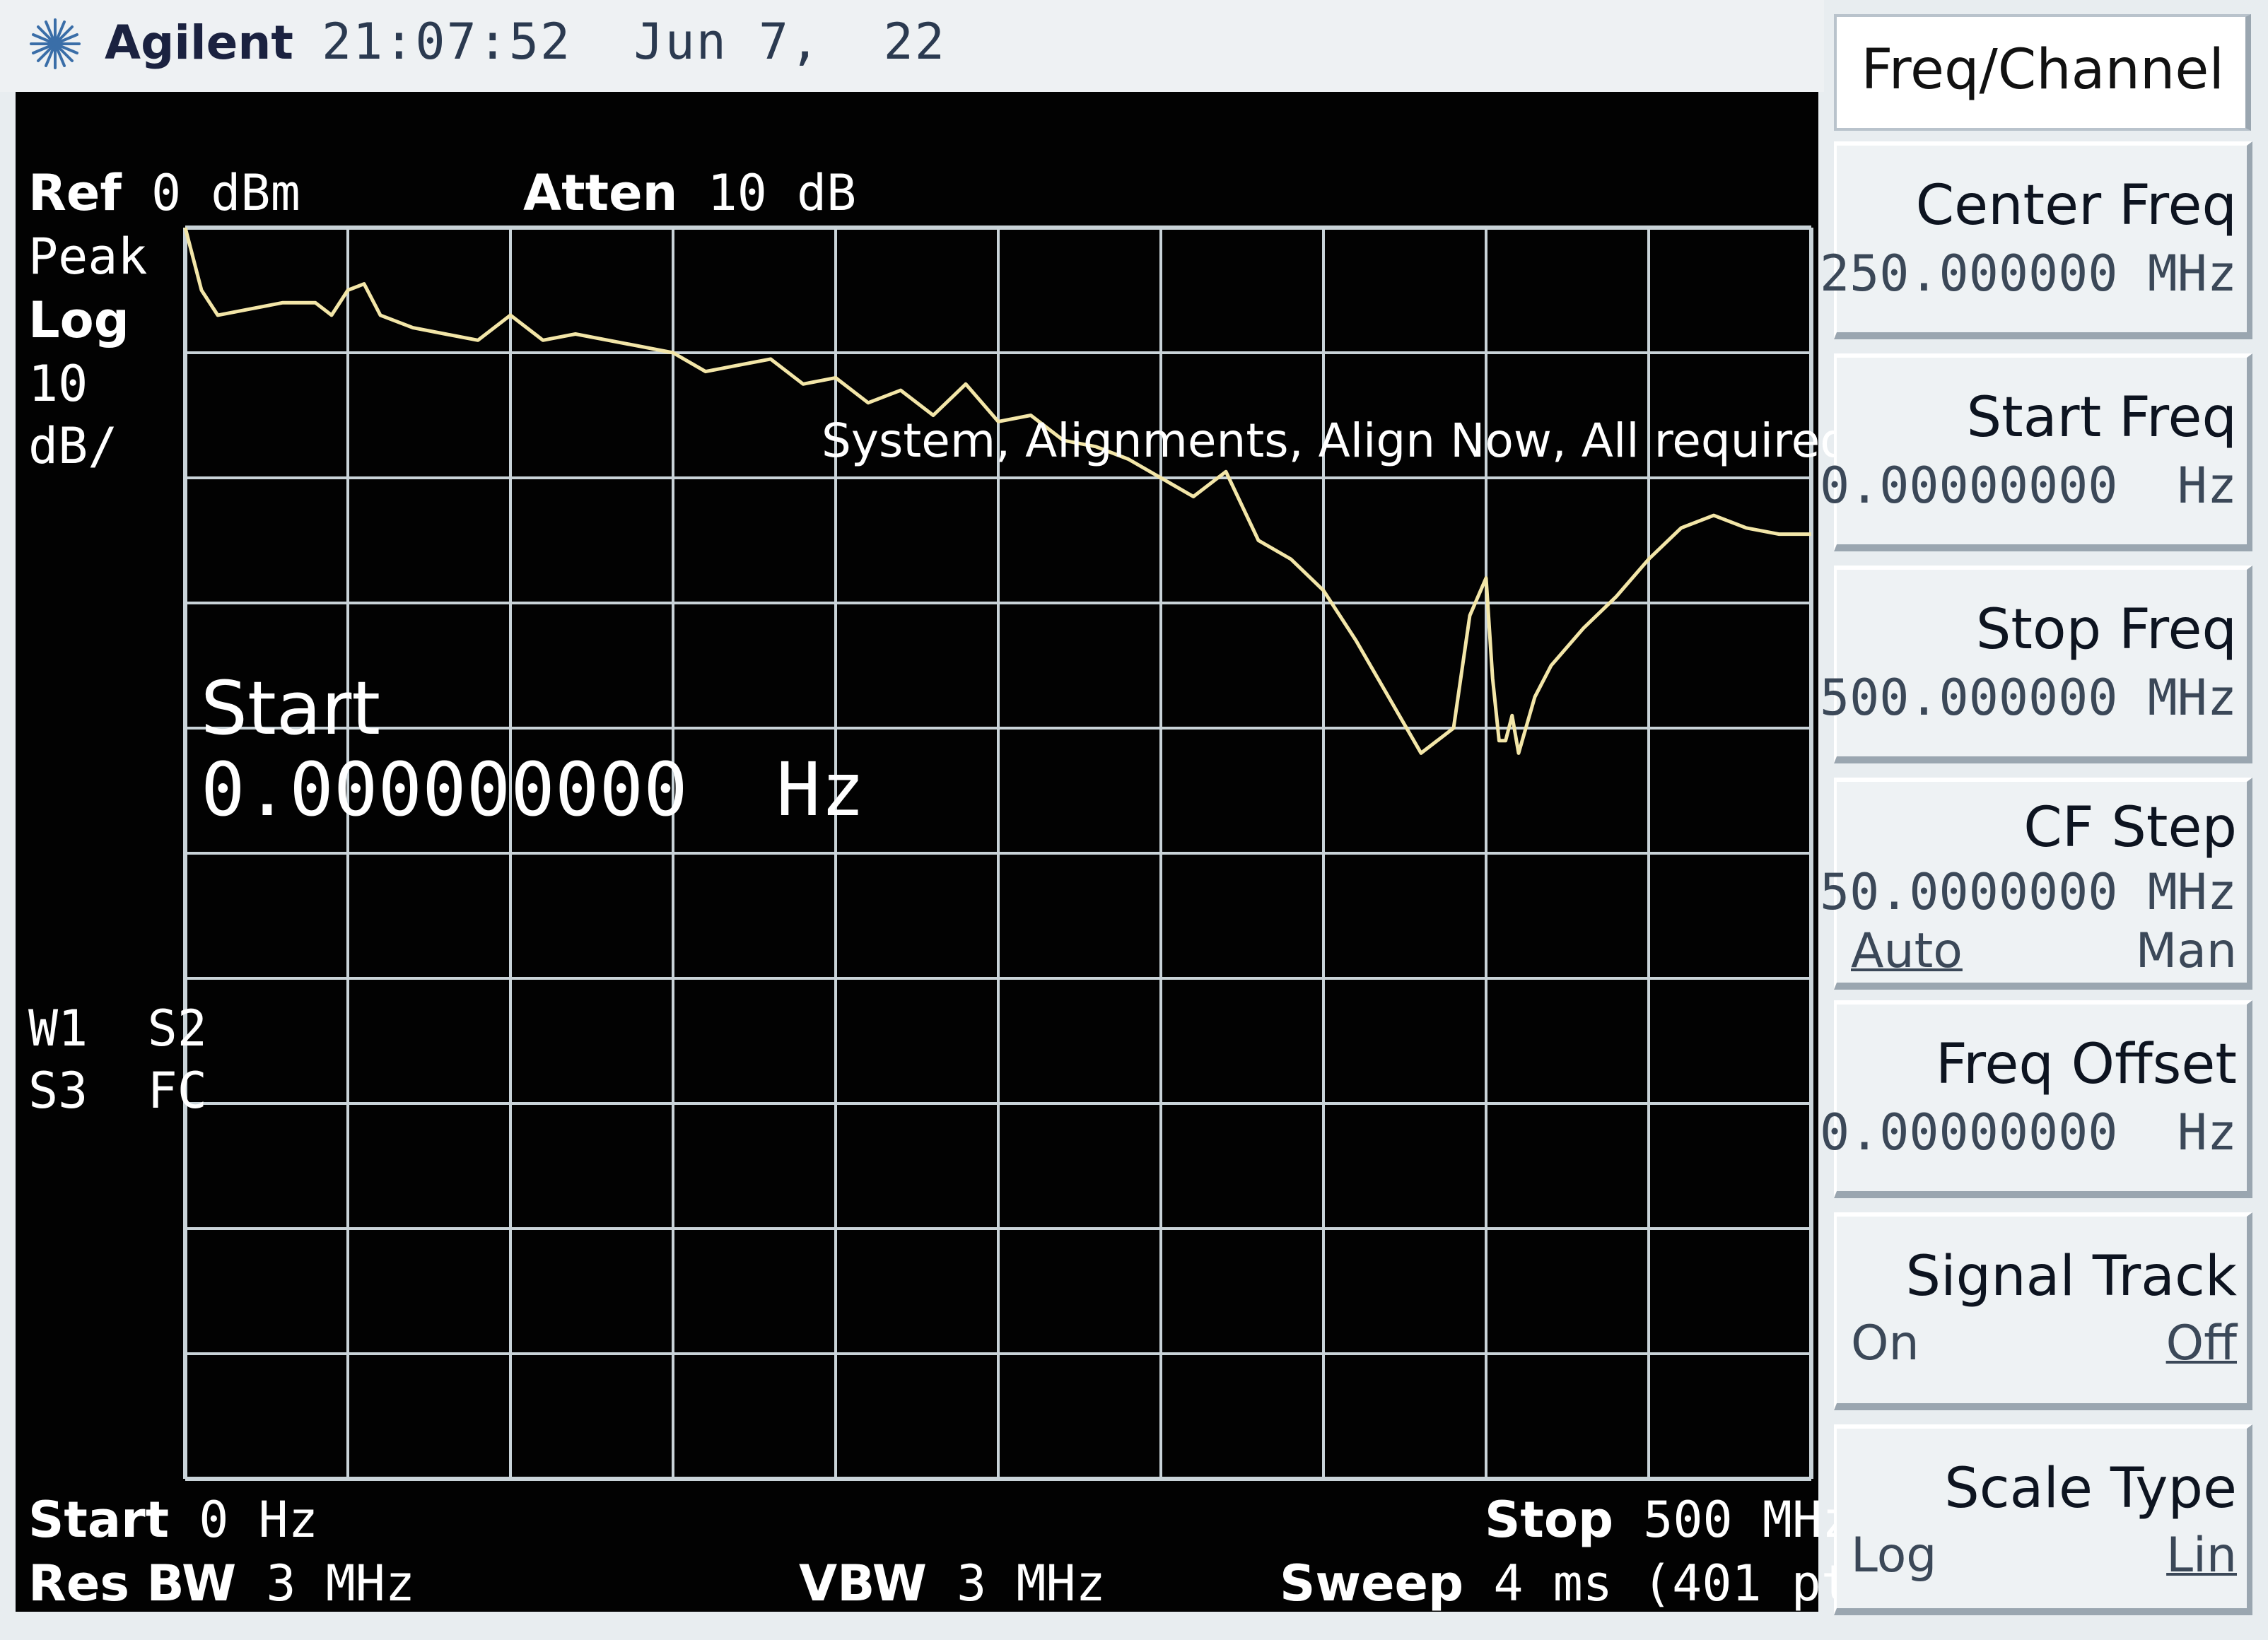 This screenshot has height=1640, width=2268. I want to click on scale-per-division: 10, so click(58, 384).